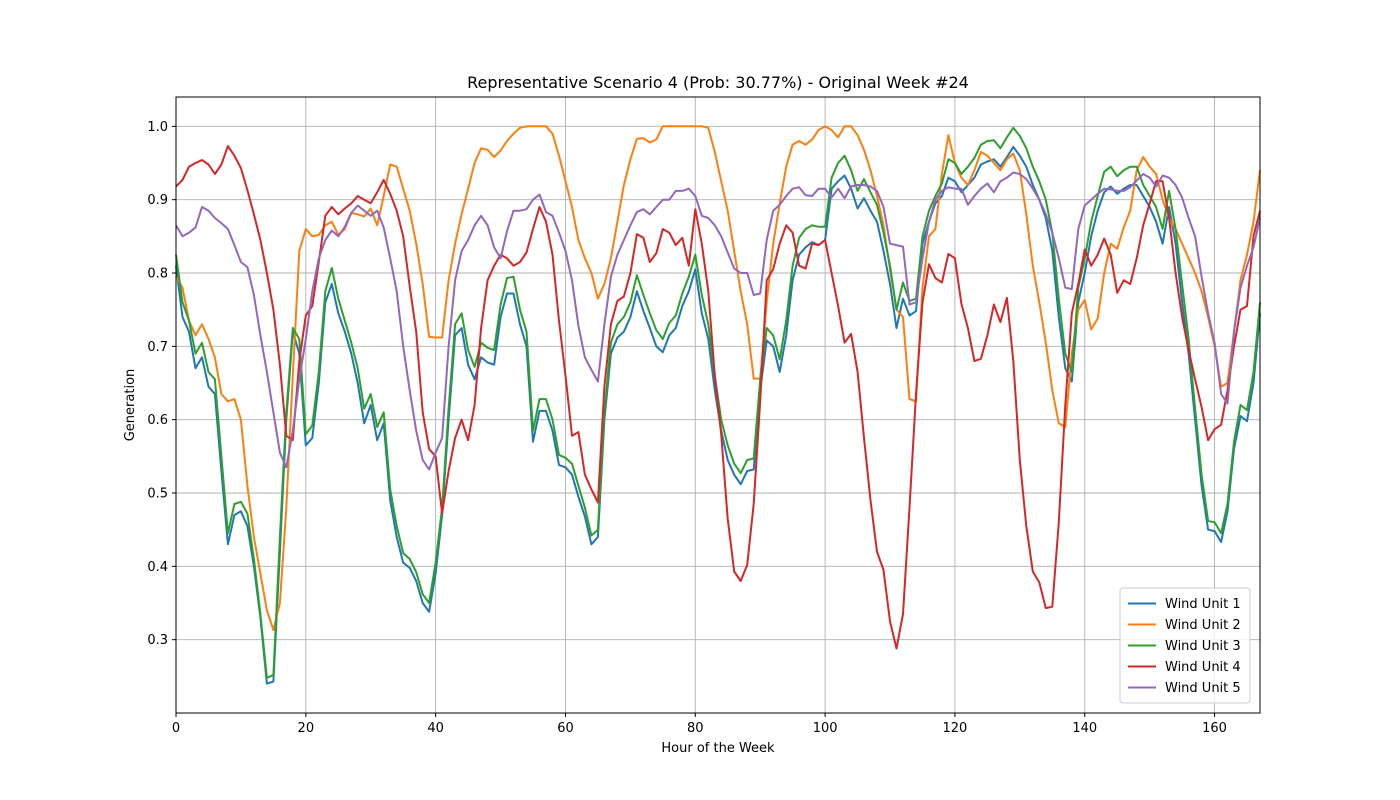  I want to click on x-tick-label: 20, so click(306, 728).